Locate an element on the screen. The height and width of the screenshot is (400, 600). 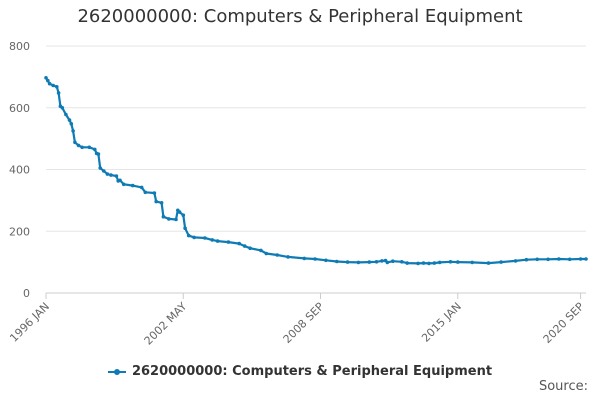
y-tick-label: 400 is located at coordinates (19, 170).